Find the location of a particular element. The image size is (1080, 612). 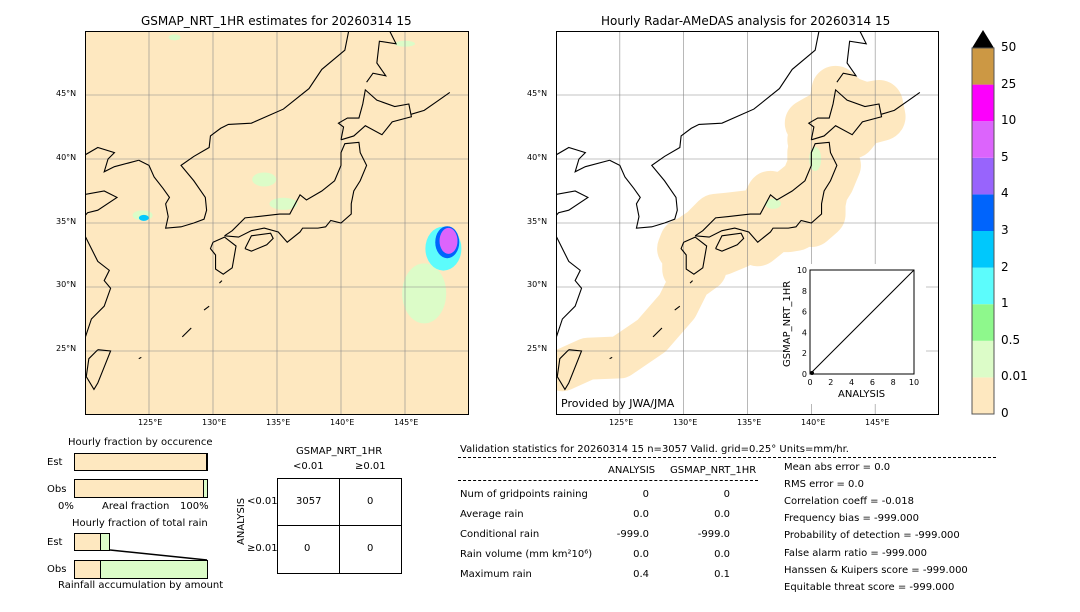

inset-xtick: 2 is located at coordinates (830, 382).